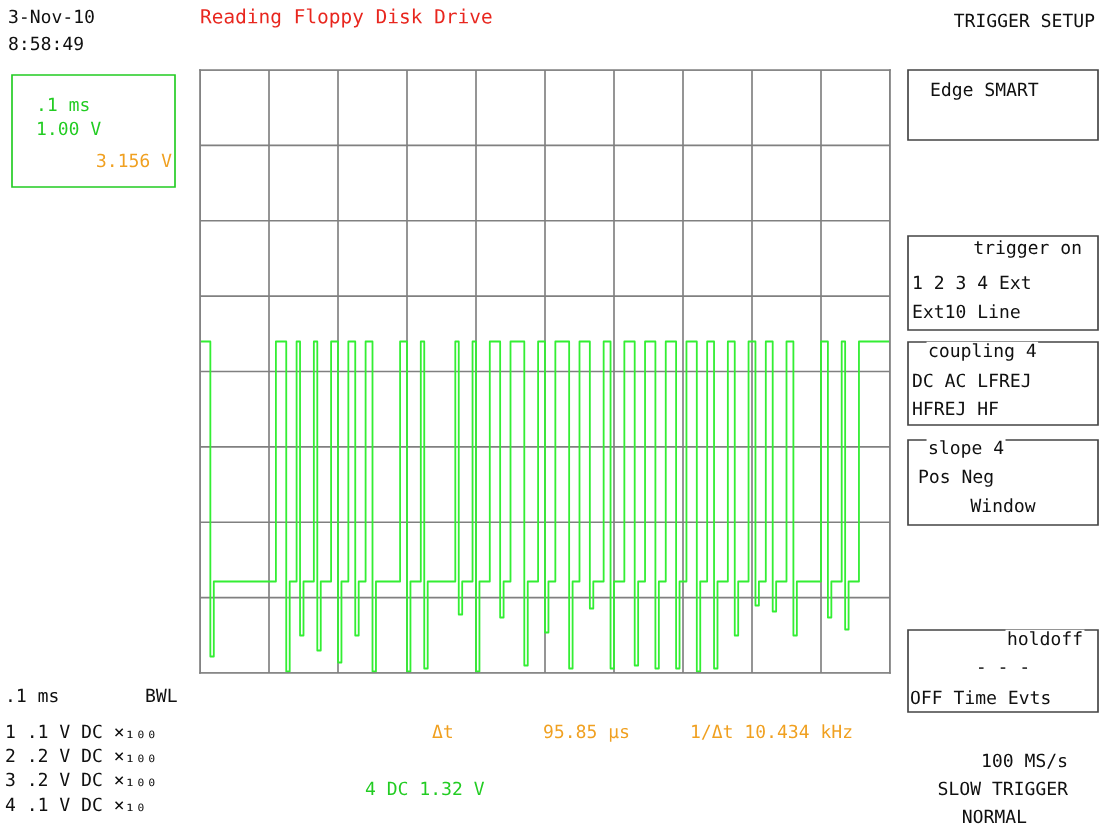  Describe the element at coordinates (1045, 638) in the screenshot. I see `text: holdoff` at that location.